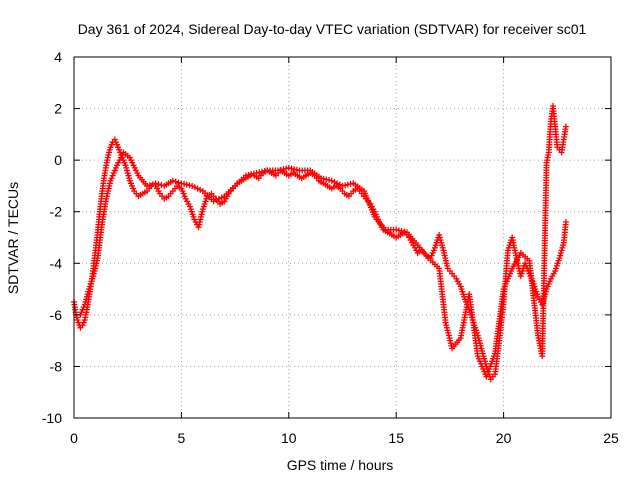 The height and width of the screenshot is (485, 640). Describe the element at coordinates (58, 57) in the screenshot. I see `y-tick-label: 4` at that location.